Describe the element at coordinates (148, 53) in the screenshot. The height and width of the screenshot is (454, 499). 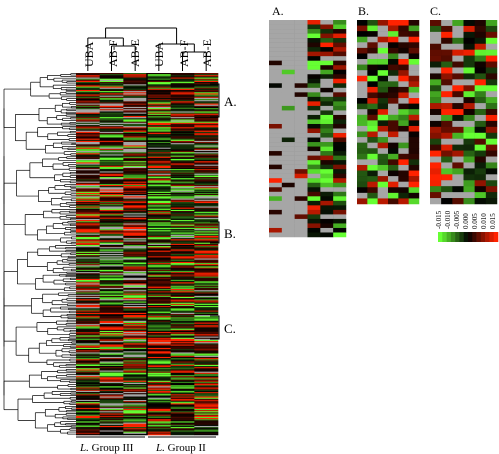
I see `column-labels: UBA AB-F AB-E UBA AB-F AB-E` at that location.